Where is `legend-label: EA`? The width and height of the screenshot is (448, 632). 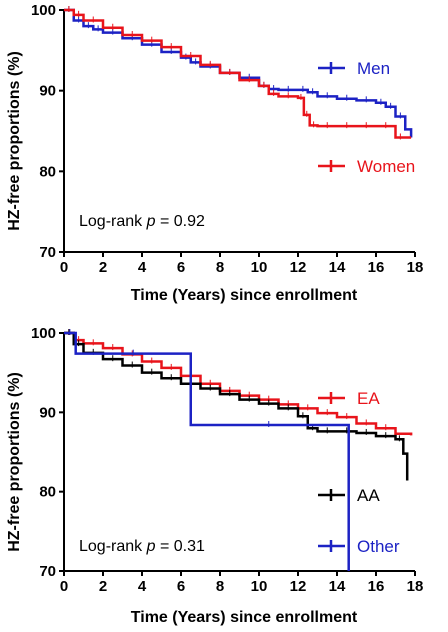 legend-label: EA is located at coordinates (368, 398).